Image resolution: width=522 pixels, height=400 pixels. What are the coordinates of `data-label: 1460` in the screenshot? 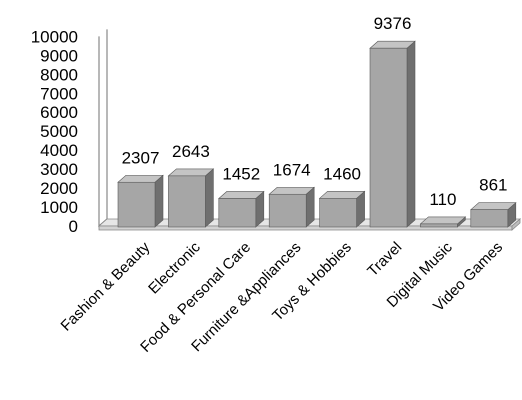 It's located at (342, 173).